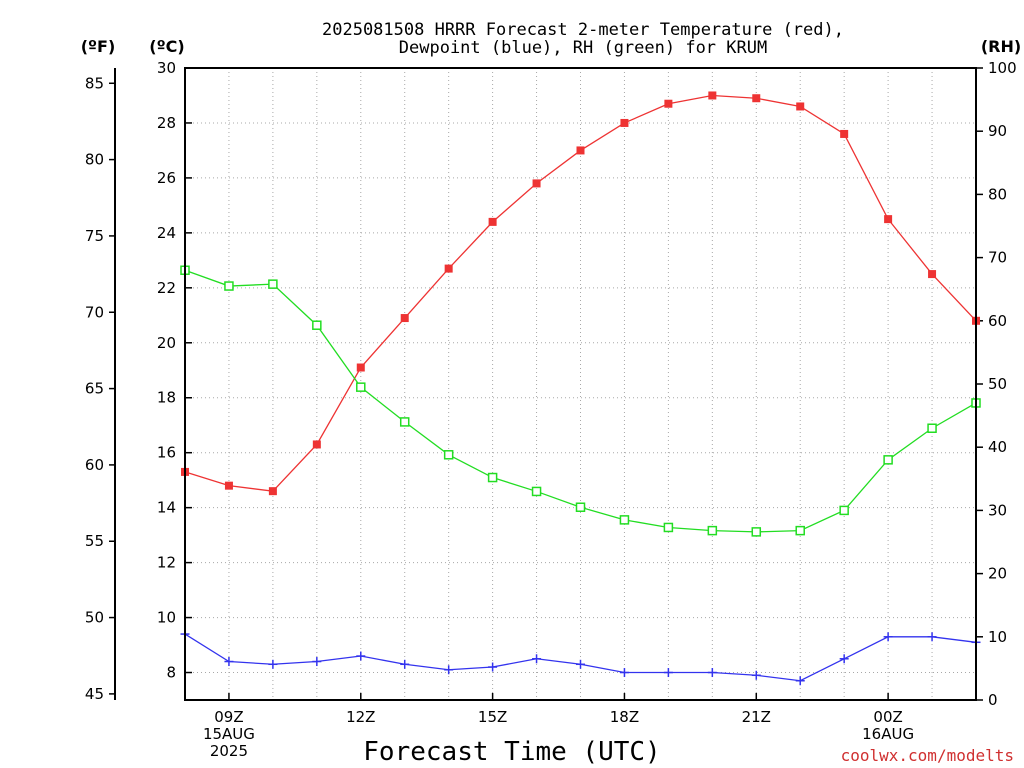 The image size is (1024, 768). I want to click on title-line: Dewpoint (blue), RH (green) for KRUM, so click(583, 48).